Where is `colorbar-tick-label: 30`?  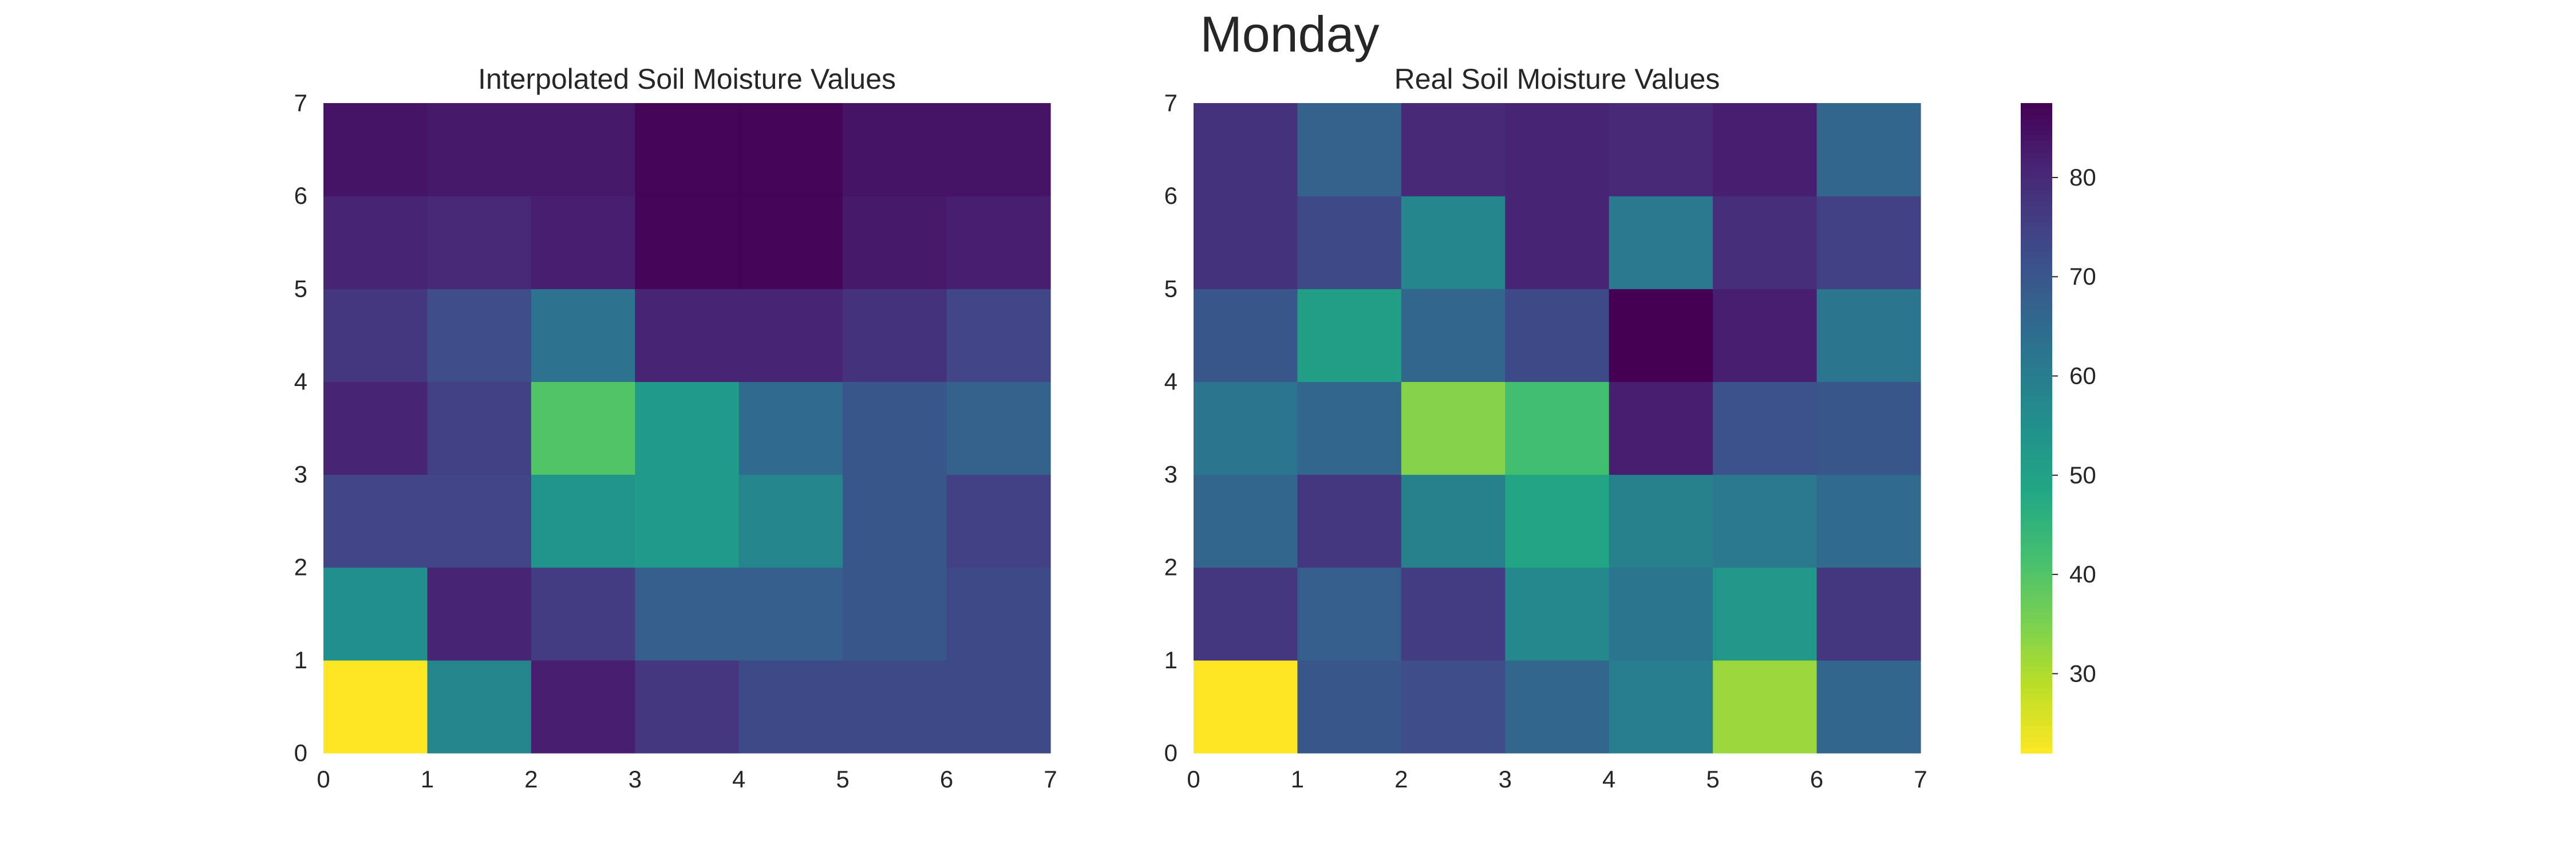
colorbar-tick-label: 30 is located at coordinates (2082, 673).